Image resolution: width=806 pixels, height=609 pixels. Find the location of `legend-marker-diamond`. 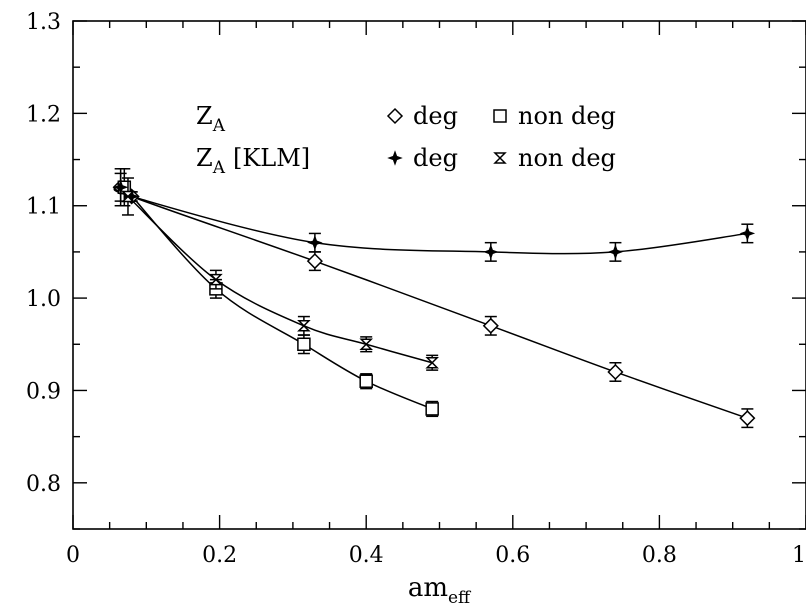

legend-marker-diamond is located at coordinates (395, 116).